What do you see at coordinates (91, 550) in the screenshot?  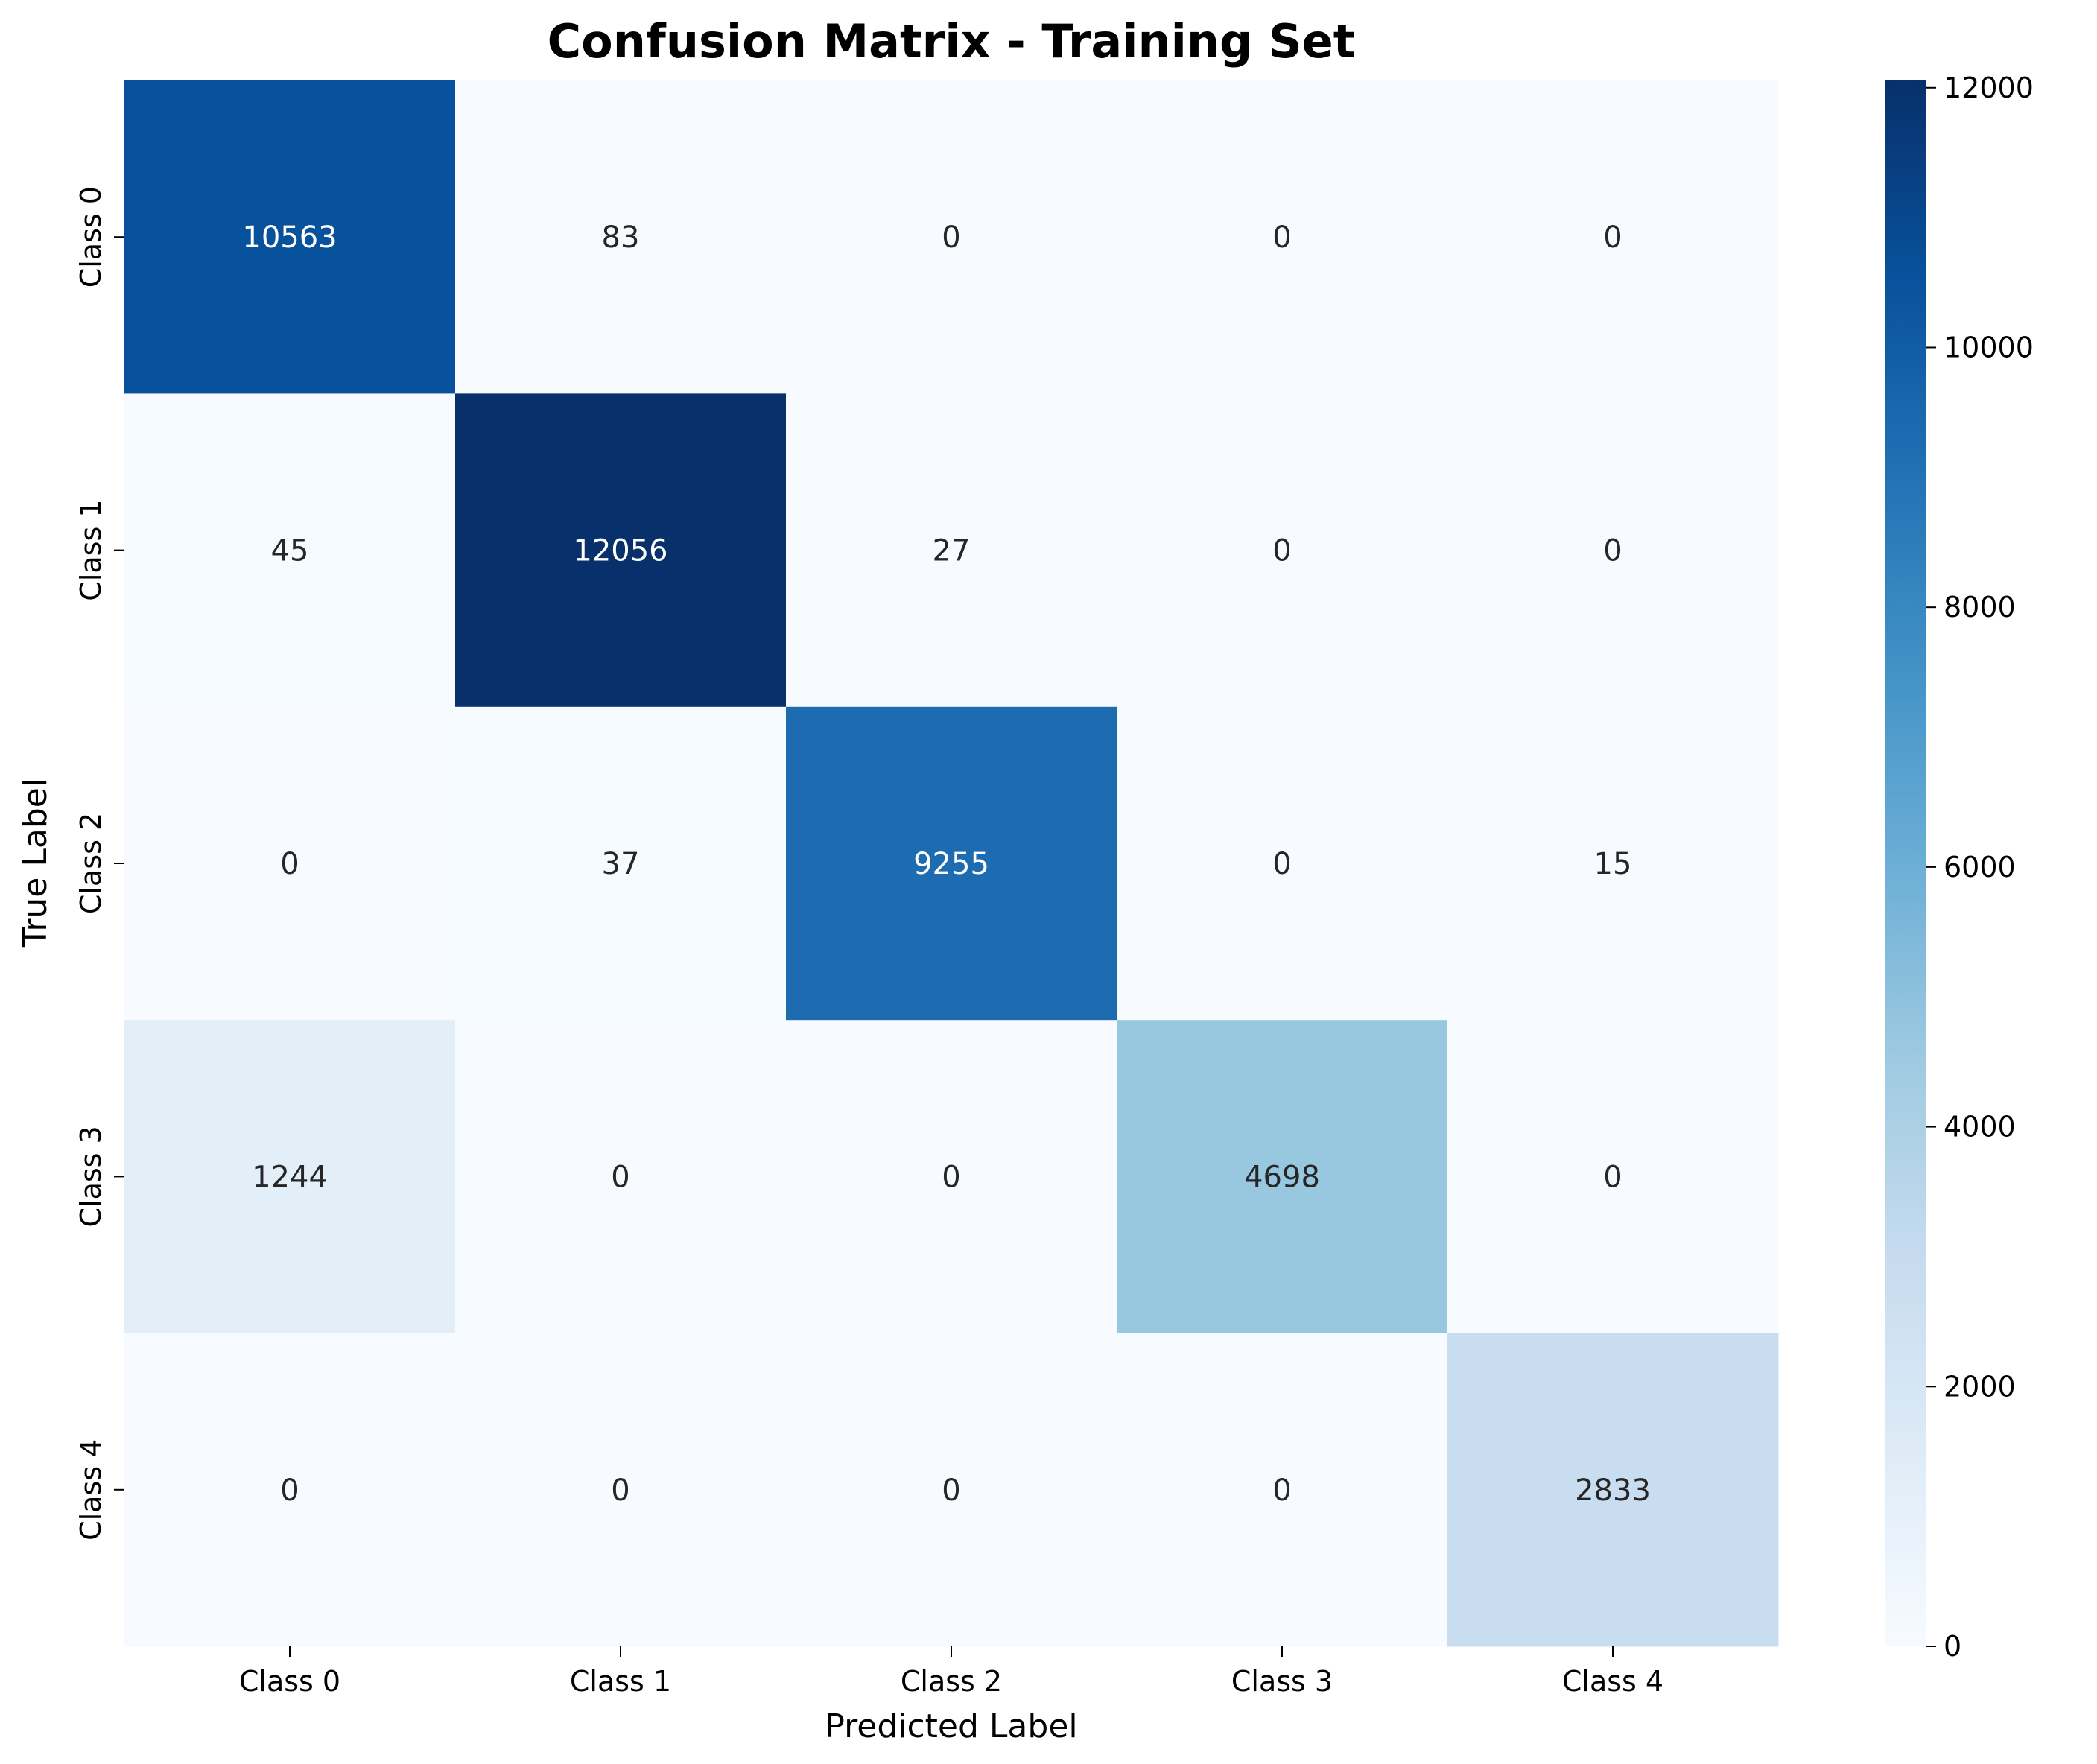 I see `y-tick-label: Class 1` at bounding box center [91, 550].